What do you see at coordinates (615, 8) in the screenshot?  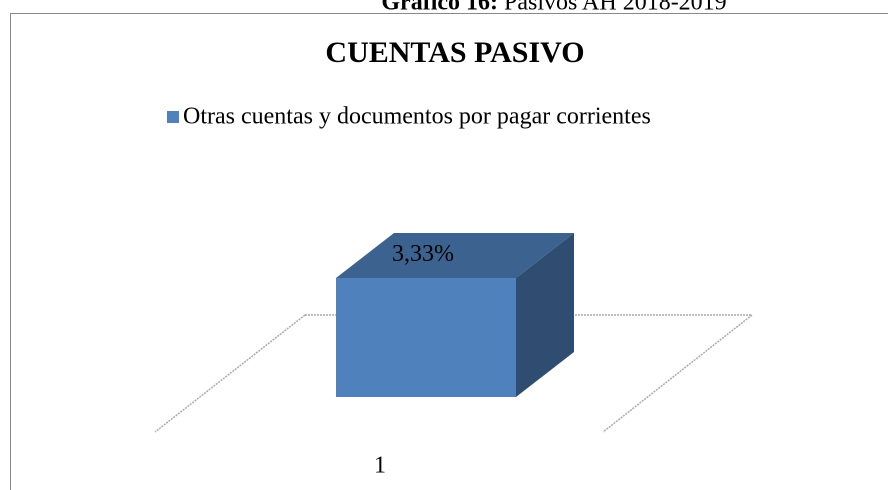 I see `caption-text: Pasivos AH 2018-2019` at bounding box center [615, 8].